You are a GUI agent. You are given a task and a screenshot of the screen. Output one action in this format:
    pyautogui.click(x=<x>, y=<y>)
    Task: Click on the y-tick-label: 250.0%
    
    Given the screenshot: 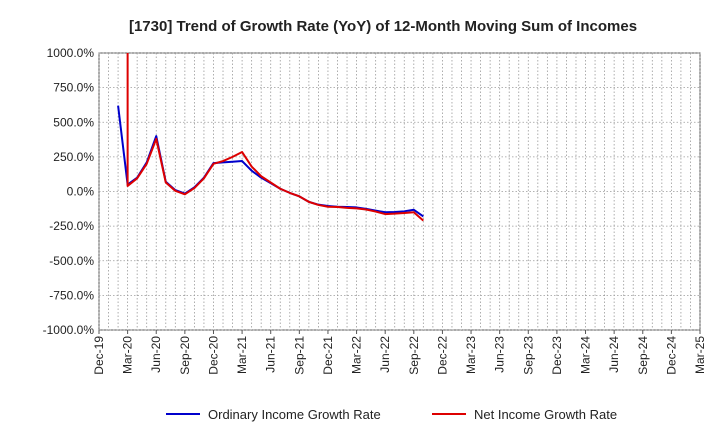 What is the action you would take?
    pyautogui.click(x=73, y=157)
    